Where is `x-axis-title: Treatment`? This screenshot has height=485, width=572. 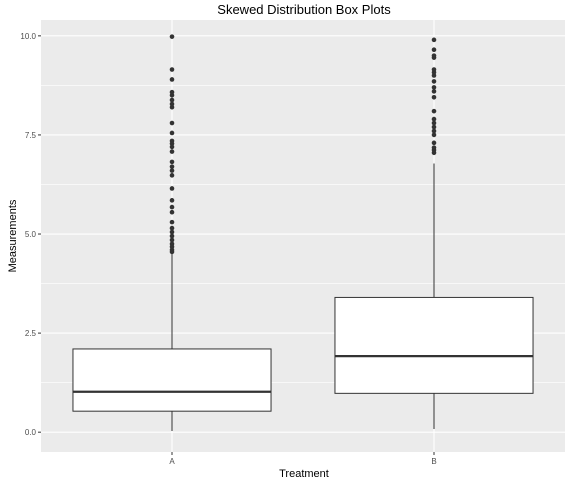 x-axis-title: Treatment is located at coordinates (304, 474).